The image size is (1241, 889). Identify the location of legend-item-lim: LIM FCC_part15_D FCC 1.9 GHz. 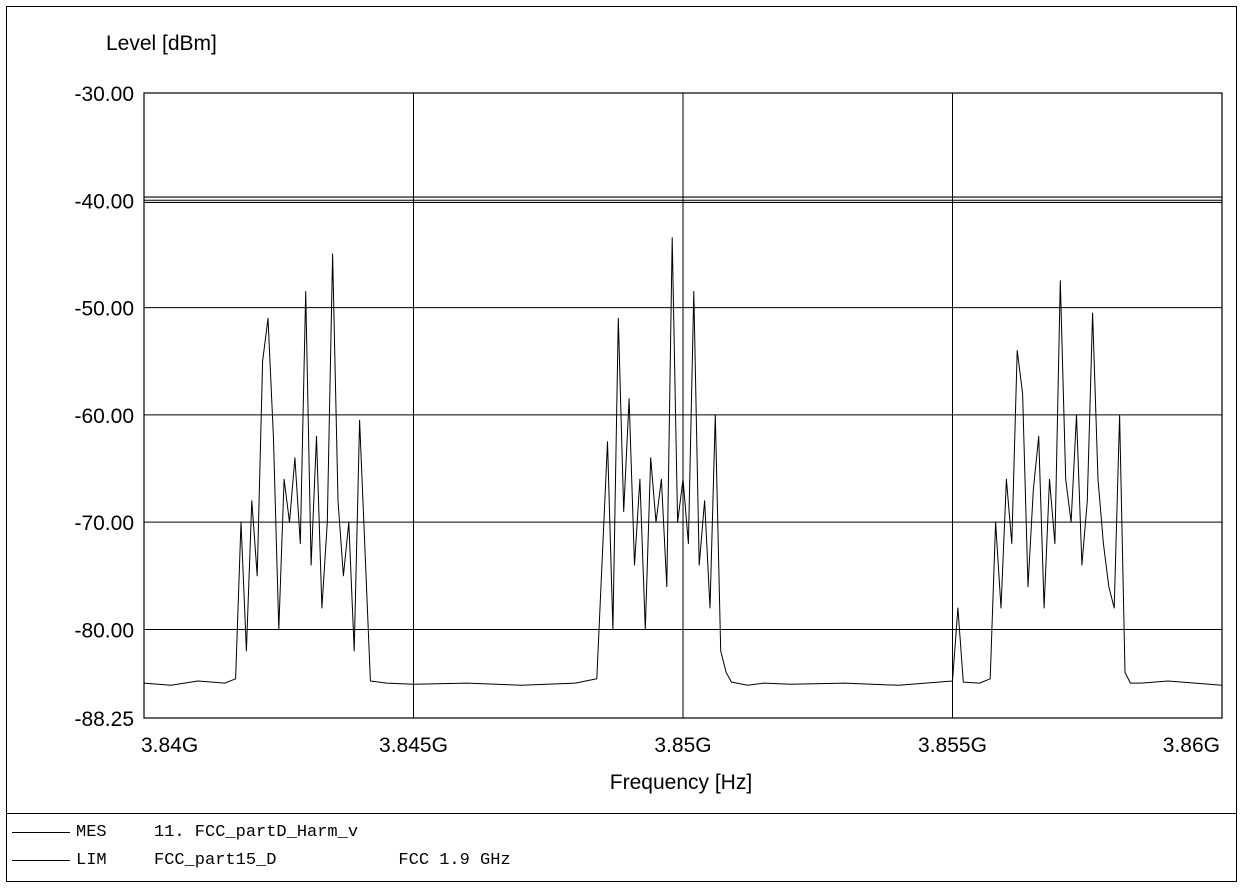
(261, 860).